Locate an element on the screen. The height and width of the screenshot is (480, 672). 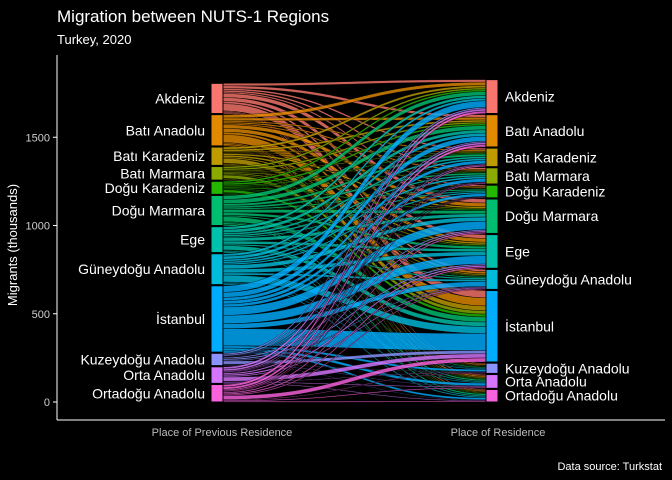
origin-region-label: Batı Karadeniz is located at coordinates (159, 156).